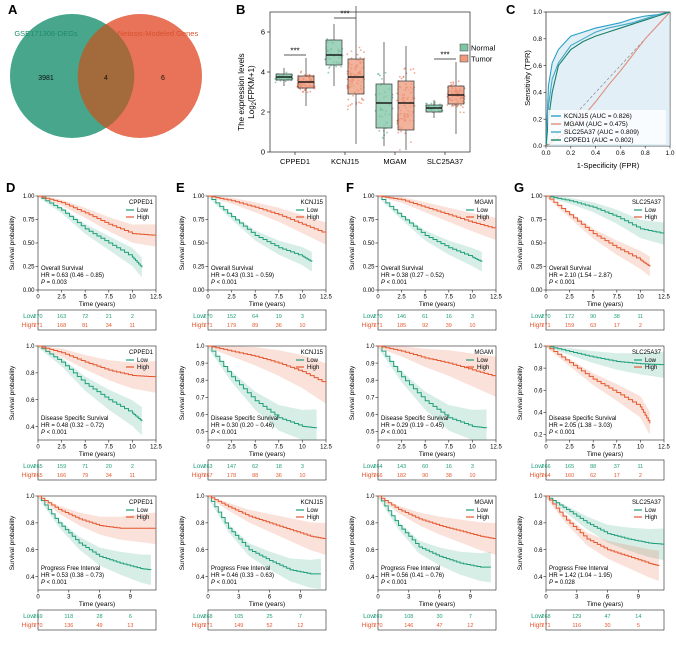 This screenshot has width=676, height=648. I want to click on km-hr-label: HR = 0.53 (0.38 − 0.73), so click(72, 576).